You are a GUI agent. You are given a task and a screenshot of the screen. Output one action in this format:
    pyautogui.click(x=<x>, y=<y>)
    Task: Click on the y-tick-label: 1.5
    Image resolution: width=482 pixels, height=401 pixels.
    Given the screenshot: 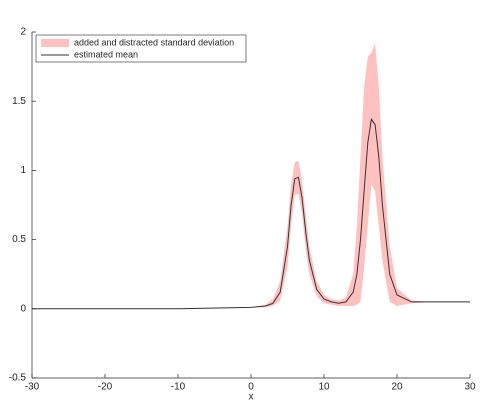 What is the action you would take?
    pyautogui.click(x=19, y=101)
    